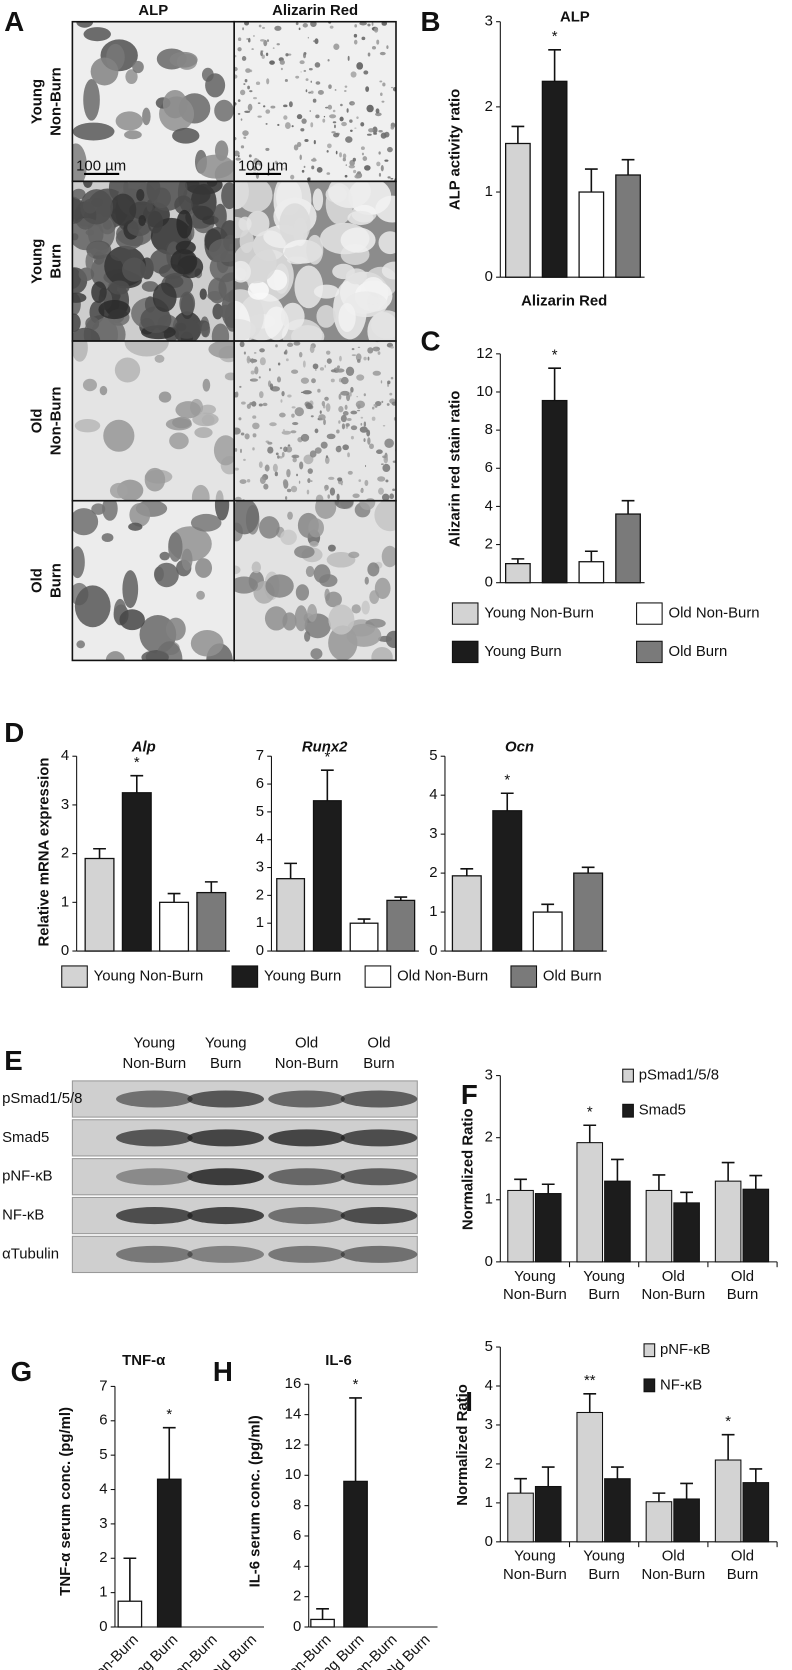  What do you see at coordinates (604, 1566) in the screenshot?
I see `x-tick-label: Young Burn` at bounding box center [604, 1566].